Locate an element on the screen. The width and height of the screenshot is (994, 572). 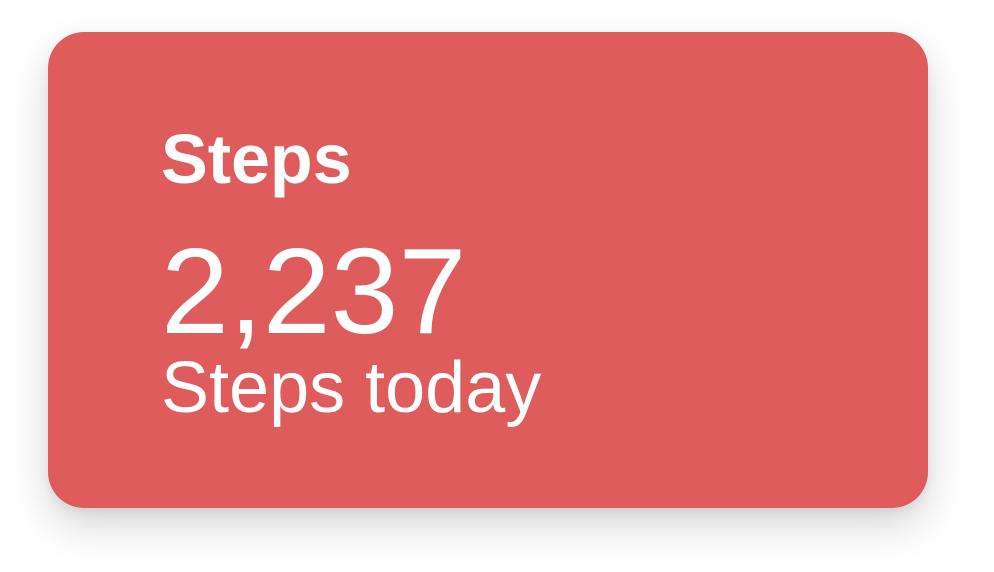
steps-caption: Steps today is located at coordinates (351, 388).